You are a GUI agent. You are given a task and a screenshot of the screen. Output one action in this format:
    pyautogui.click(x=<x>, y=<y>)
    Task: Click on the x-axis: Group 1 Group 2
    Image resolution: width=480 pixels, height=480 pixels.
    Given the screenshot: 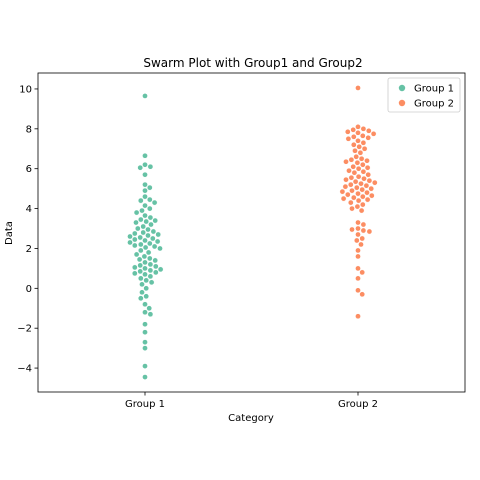 What is the action you would take?
    pyautogui.click(x=251, y=401)
    